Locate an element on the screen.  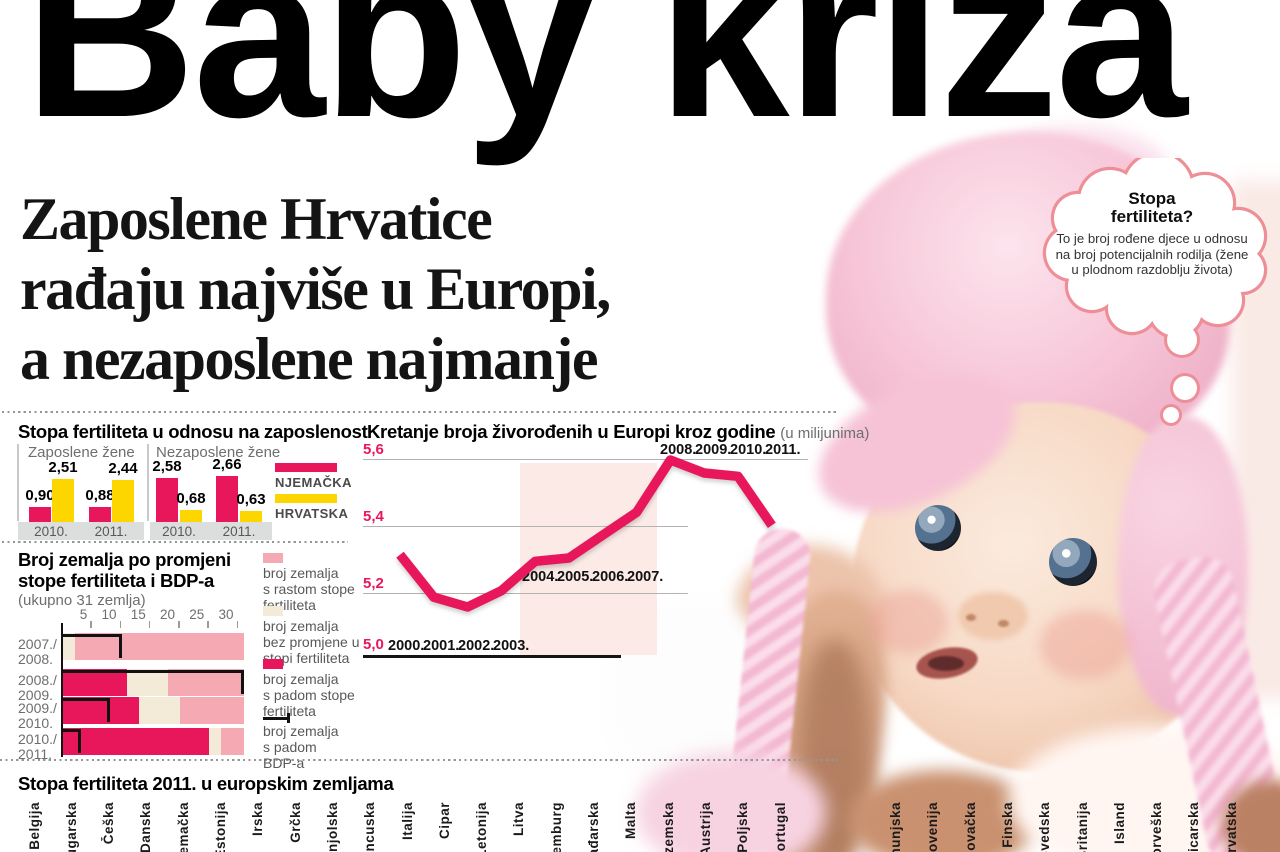
year-label: 2000. is located at coordinates (406, 646).